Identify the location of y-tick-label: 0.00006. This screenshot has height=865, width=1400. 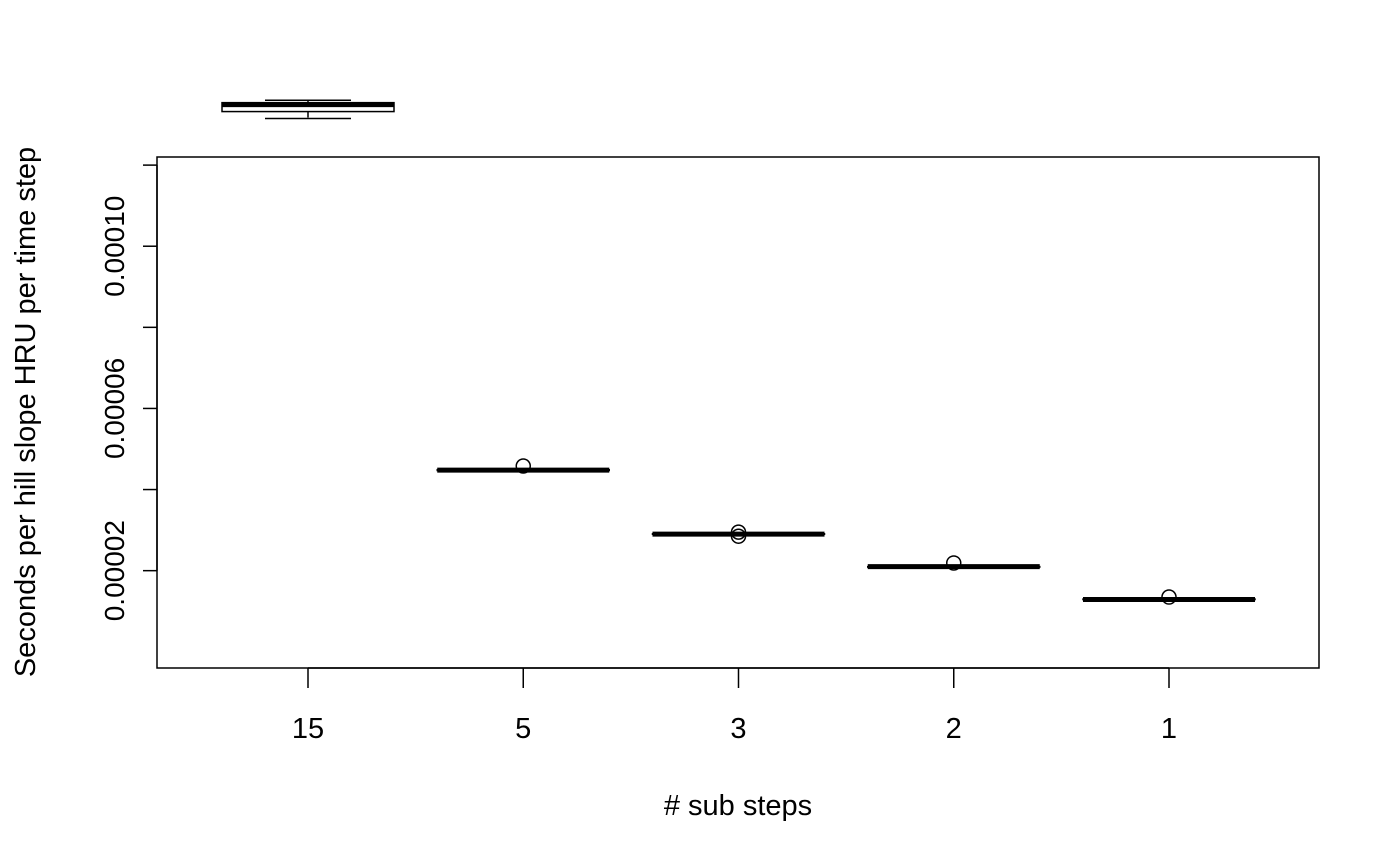
(114, 408).